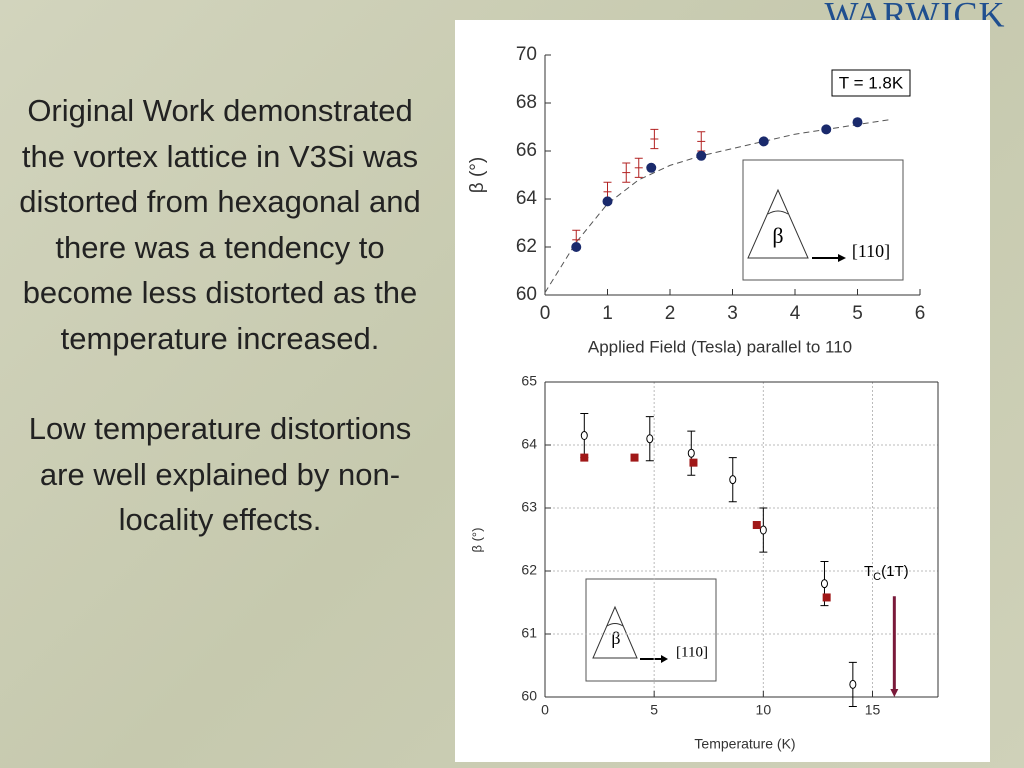  What do you see at coordinates (873, 710) in the screenshot?
I see `x-tick-label: 15` at bounding box center [873, 710].